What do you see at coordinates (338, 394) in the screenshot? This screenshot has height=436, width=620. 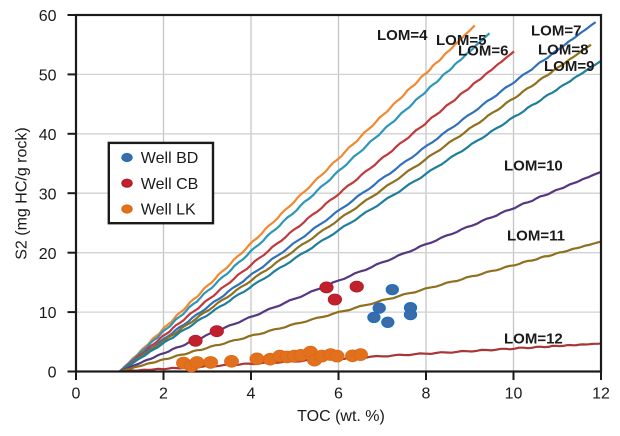 I see `svg-text: 6` at bounding box center [338, 394].